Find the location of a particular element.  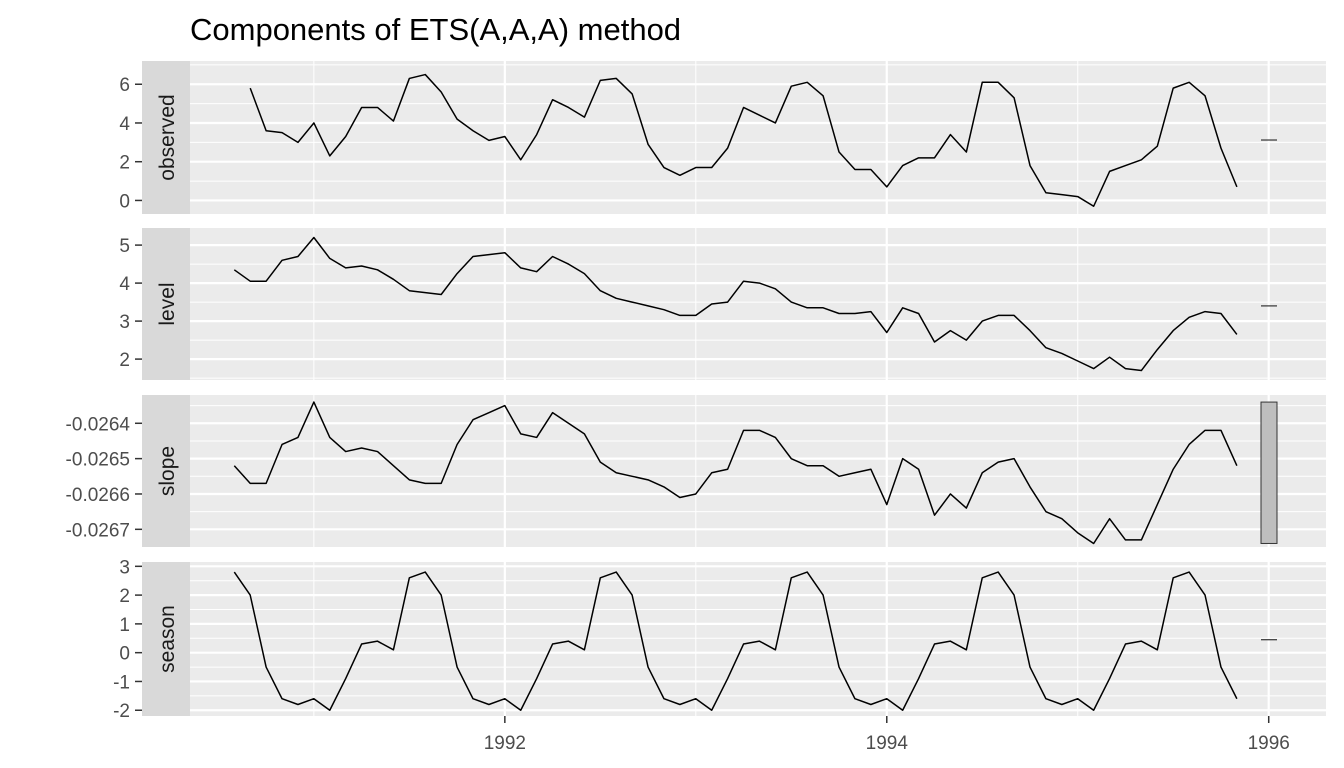

y-tick-label: -2 is located at coordinates (121, 711).